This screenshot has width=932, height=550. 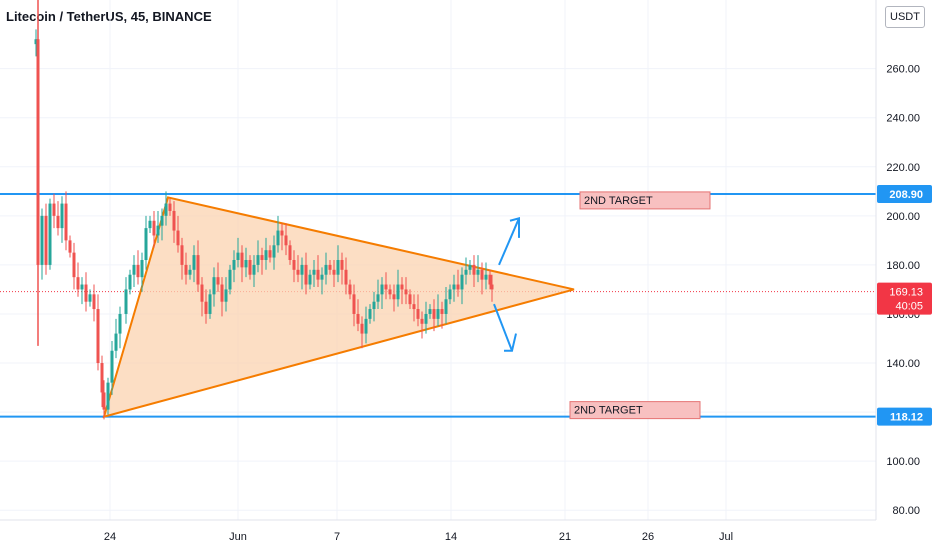 What do you see at coordinates (640, 305) in the screenshot?
I see `target-annotations: 2ND TARGET 2ND TARGET` at bounding box center [640, 305].